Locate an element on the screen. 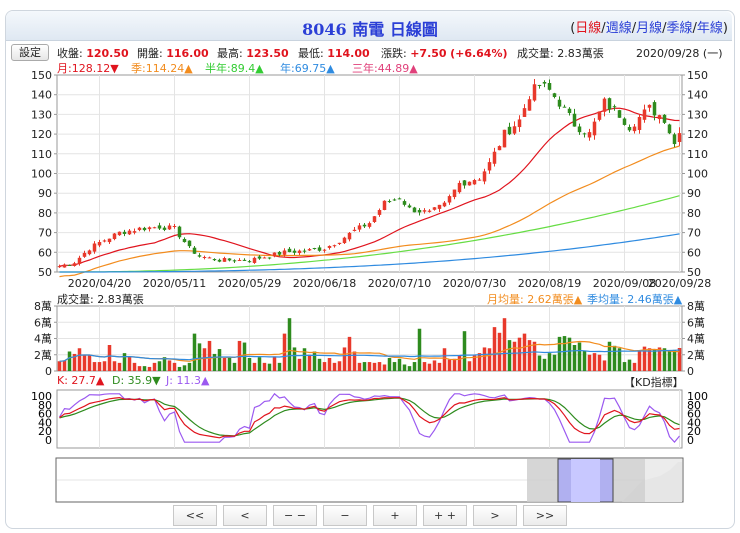  volume-tick-label-right: 2萬 is located at coordinates (696, 355).